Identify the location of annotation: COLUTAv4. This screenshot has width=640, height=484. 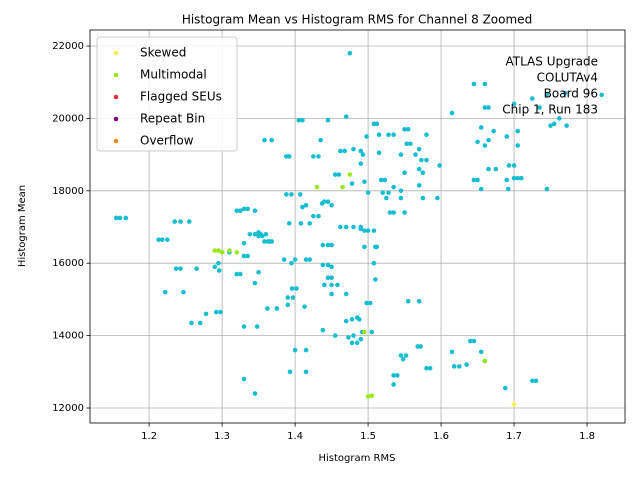
(567, 78).